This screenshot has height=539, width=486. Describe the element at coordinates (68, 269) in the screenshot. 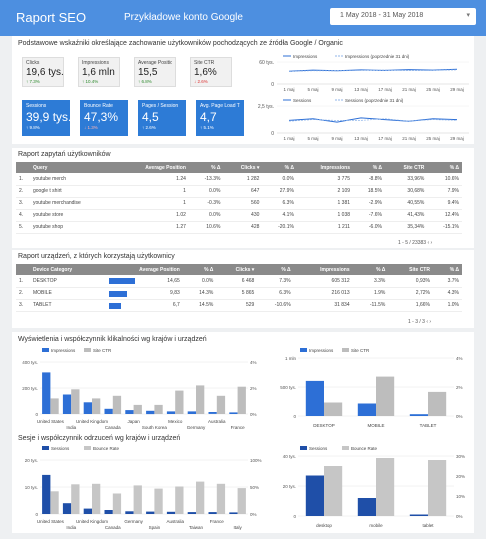

I see `column-header: Device Category` at that location.